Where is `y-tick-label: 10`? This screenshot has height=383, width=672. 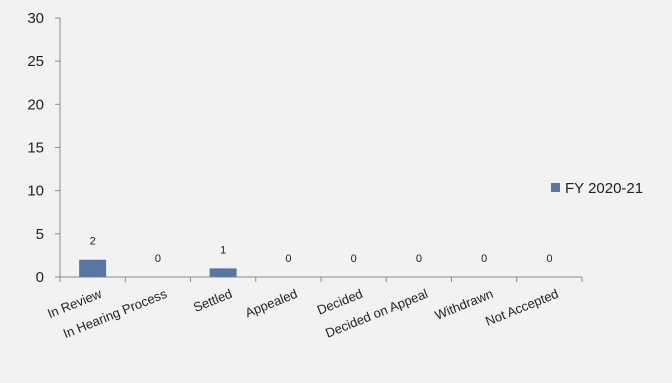 y-tick-label: 10 is located at coordinates (35, 191).